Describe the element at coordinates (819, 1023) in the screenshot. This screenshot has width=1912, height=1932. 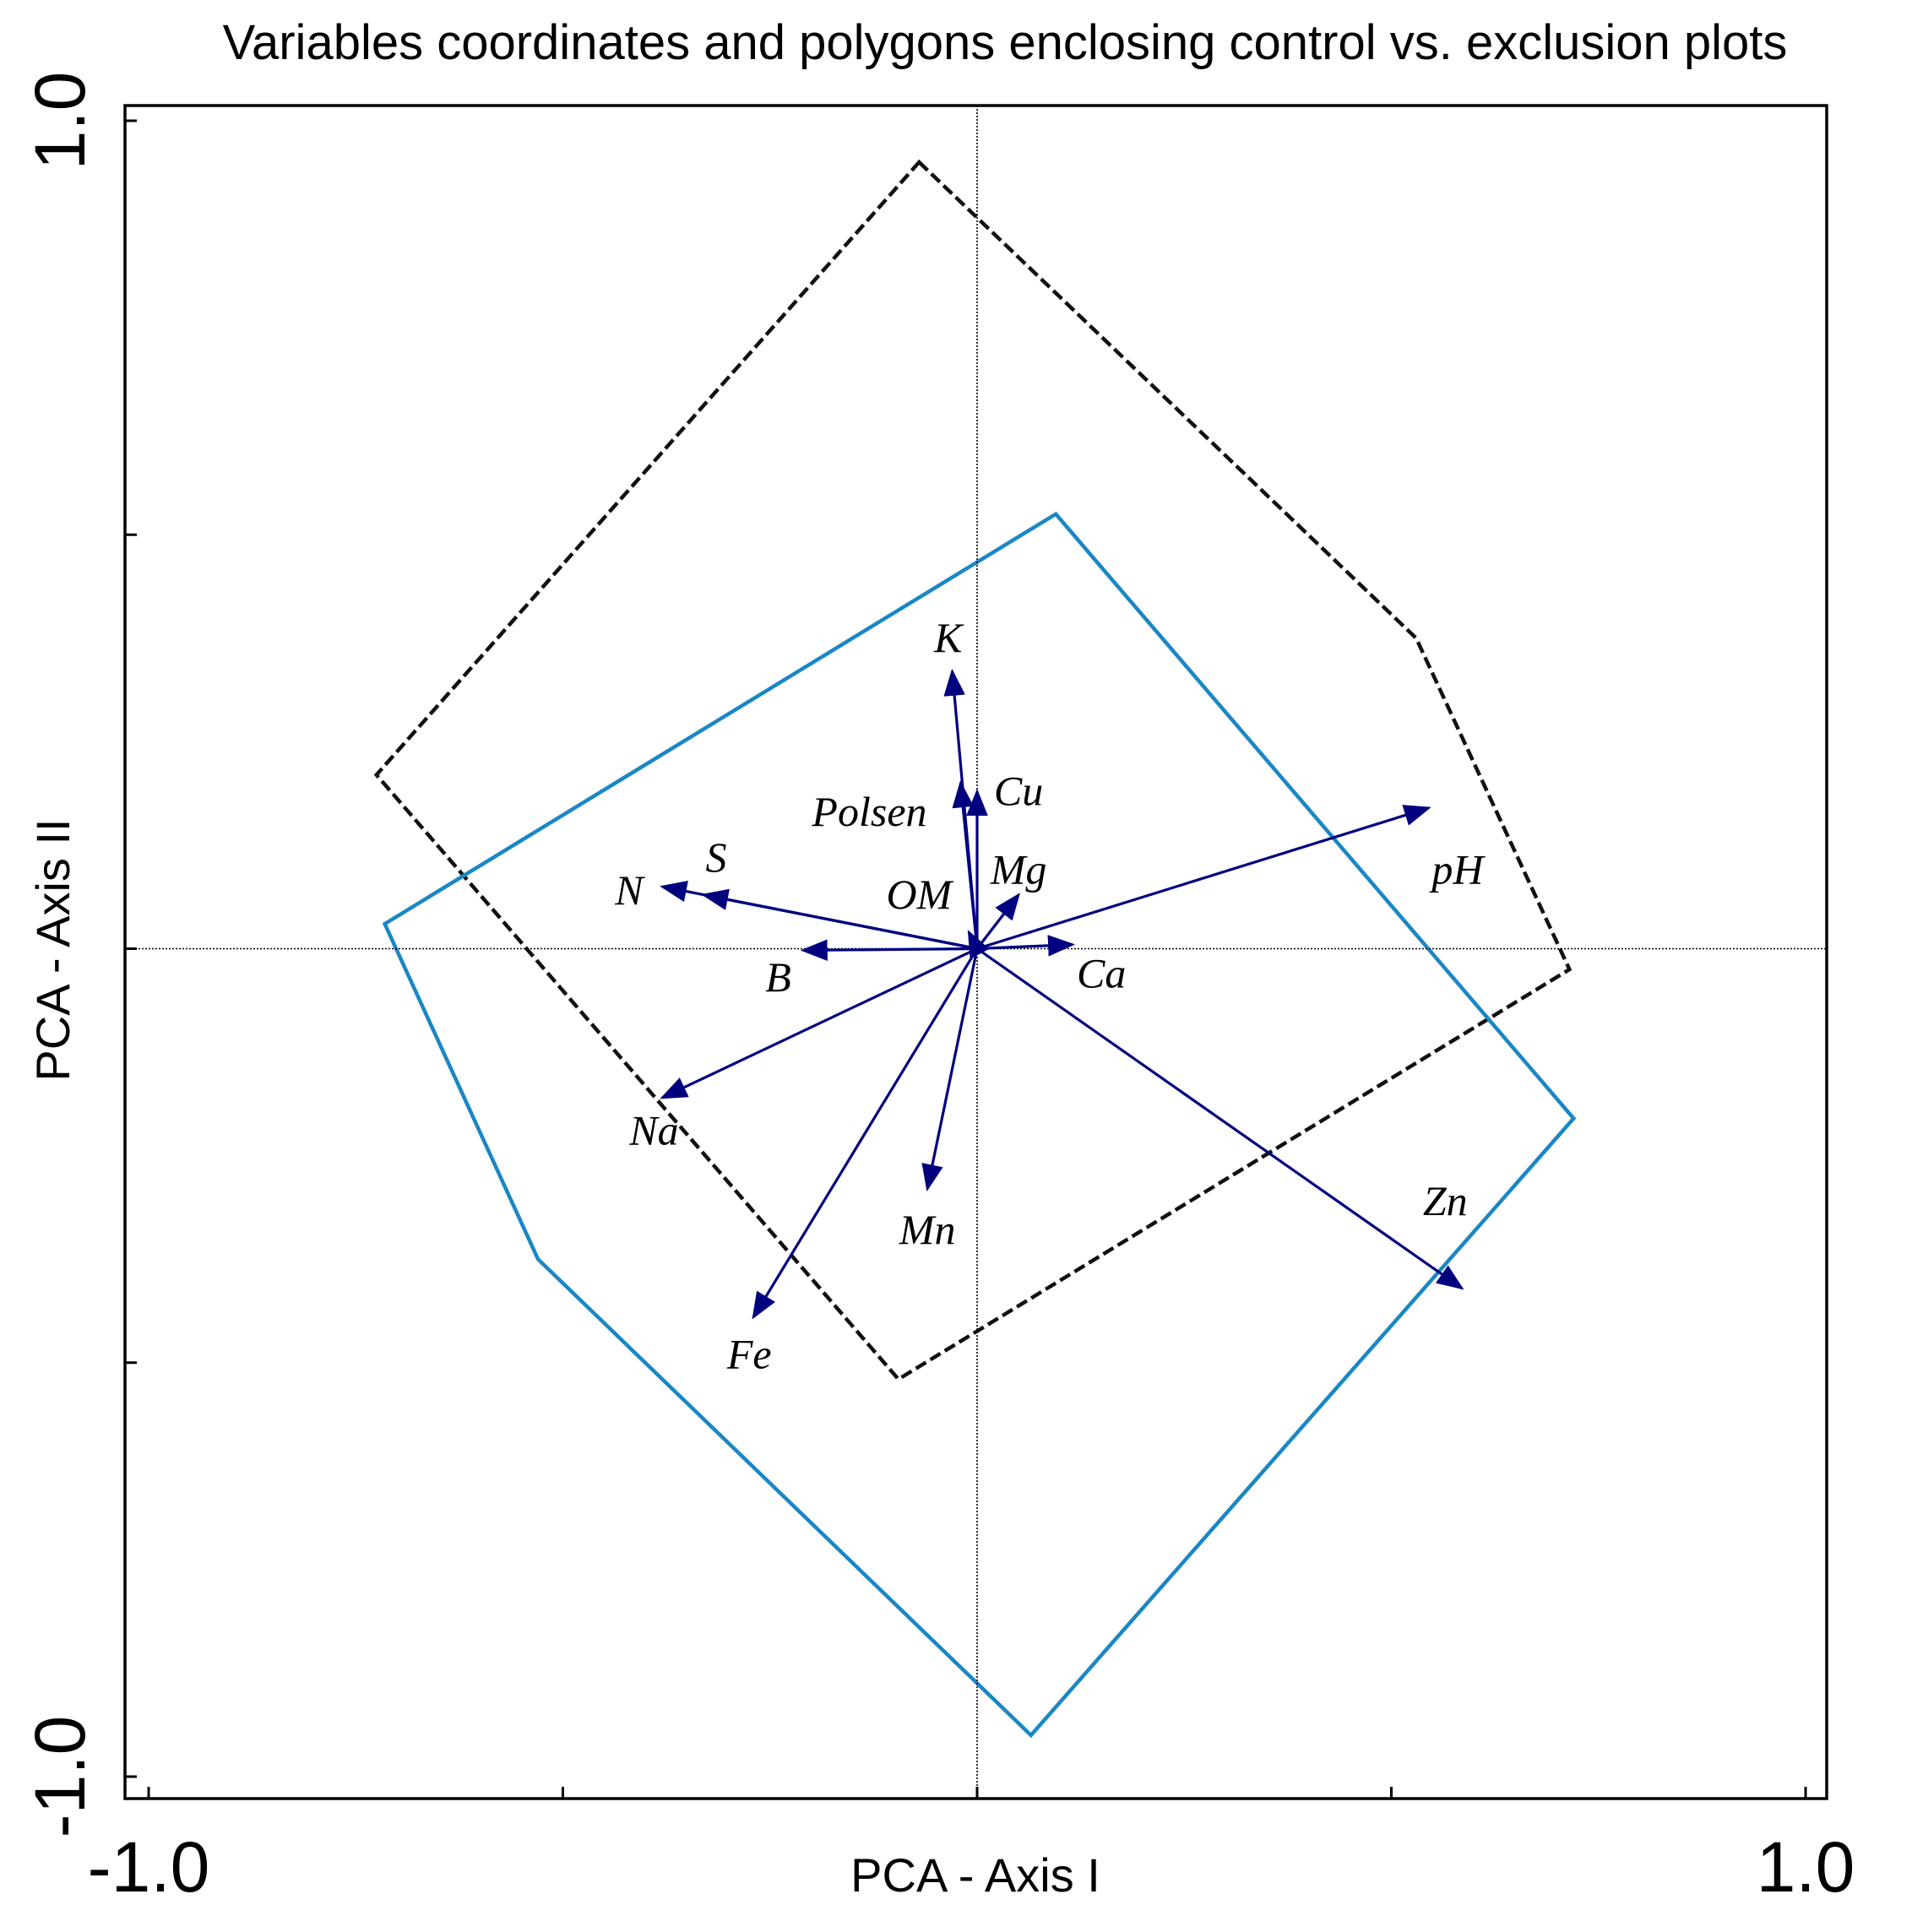
I see `arrow-na` at that location.